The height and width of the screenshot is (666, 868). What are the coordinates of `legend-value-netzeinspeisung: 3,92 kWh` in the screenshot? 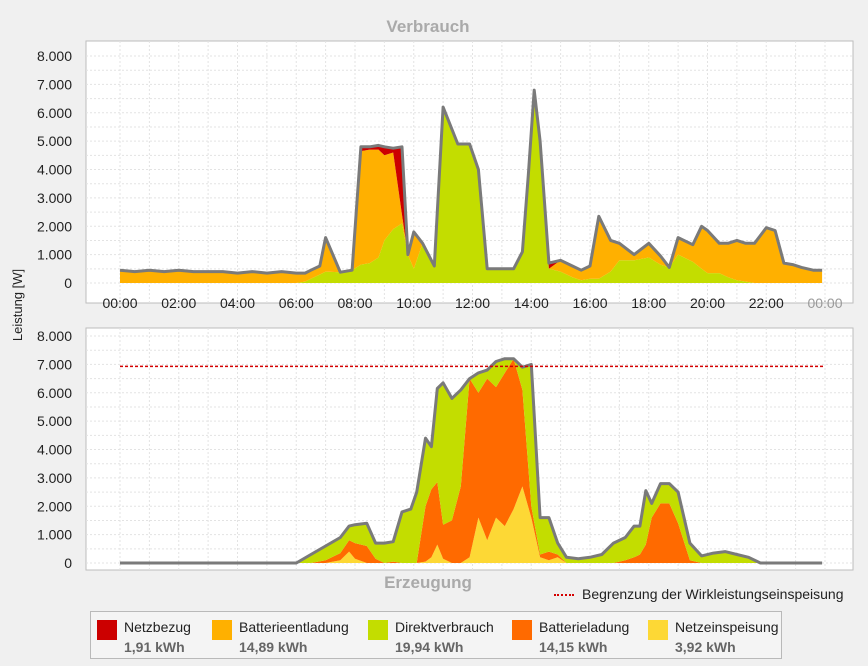 It's located at (705, 647).